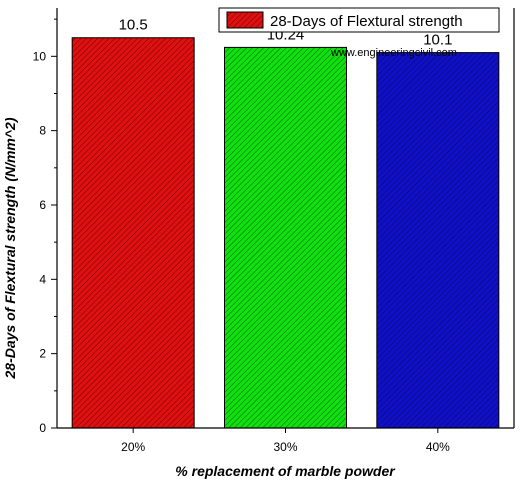  I want to click on y-tick-label: 8, so click(42, 131).